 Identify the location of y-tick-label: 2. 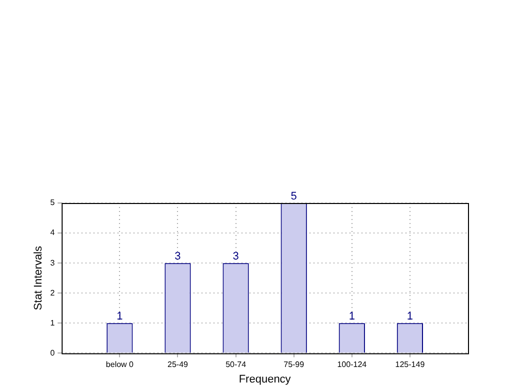
(53, 293).